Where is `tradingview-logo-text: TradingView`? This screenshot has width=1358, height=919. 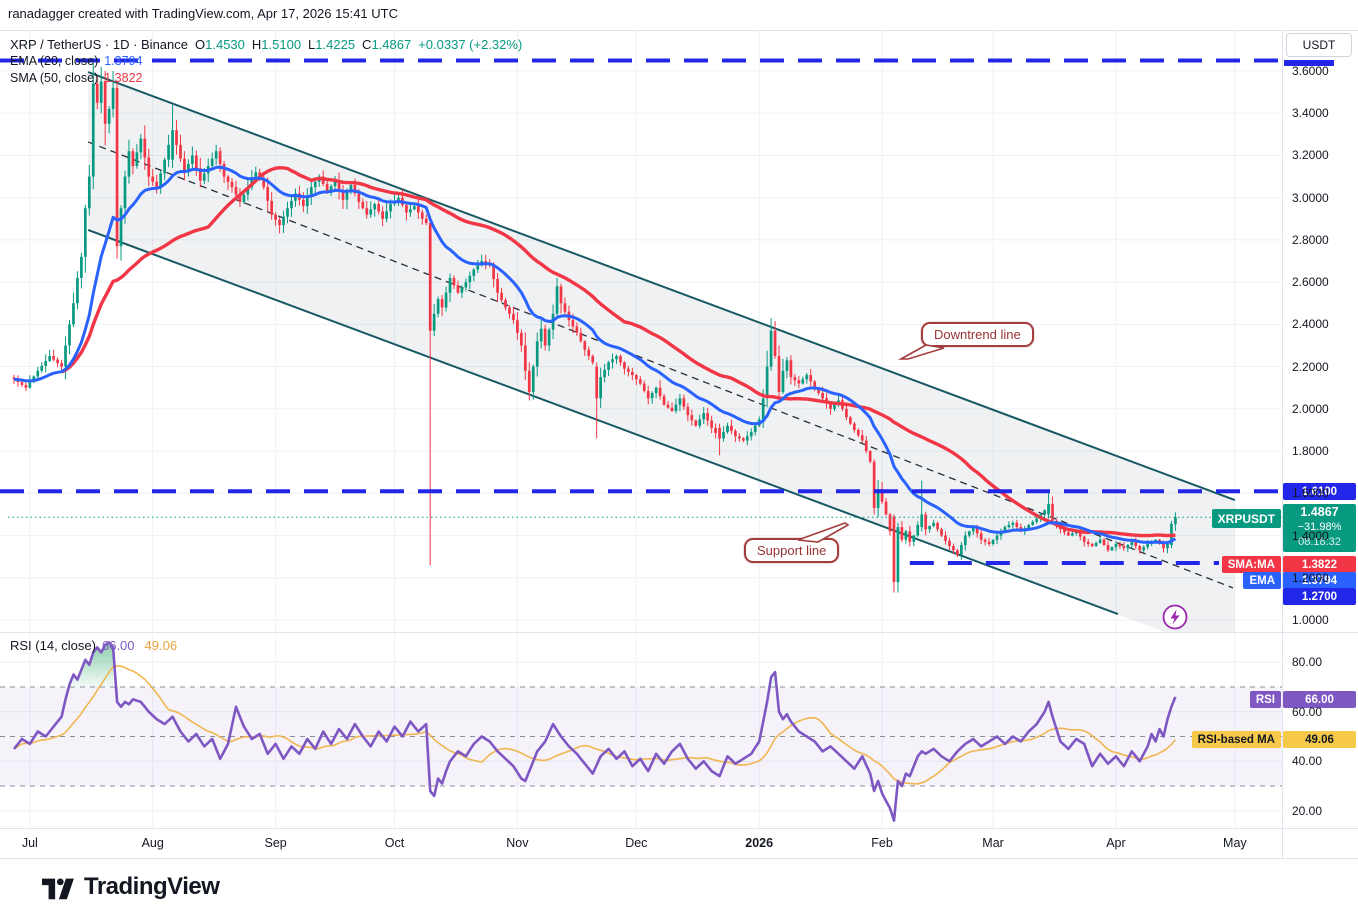 tradingview-logo-text: TradingView is located at coordinates (152, 886).